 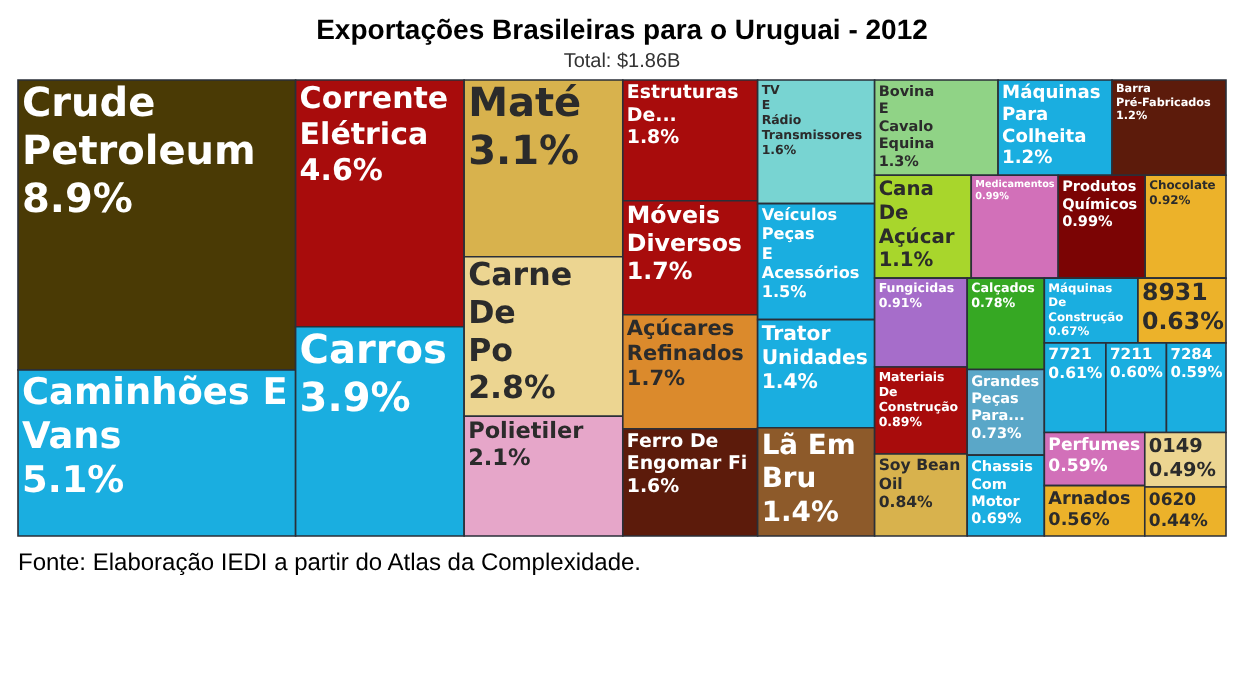 I want to click on data-label: 1.1%, so click(x=906, y=261).